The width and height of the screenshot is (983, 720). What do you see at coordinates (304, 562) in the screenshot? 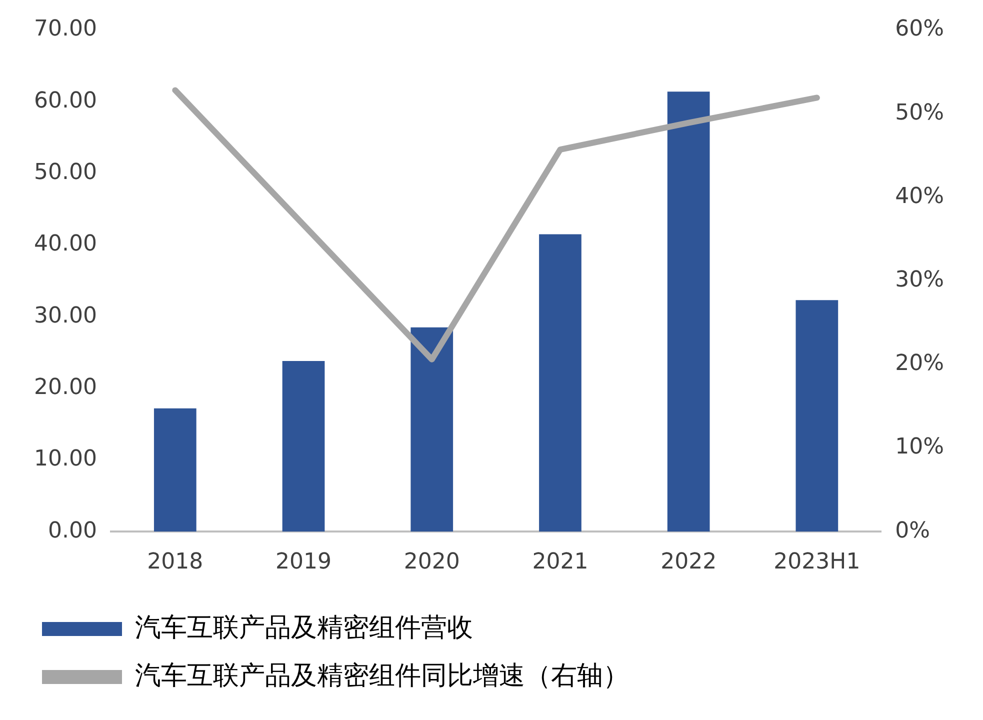
I see `x-tick-label: 2019` at bounding box center [304, 562].